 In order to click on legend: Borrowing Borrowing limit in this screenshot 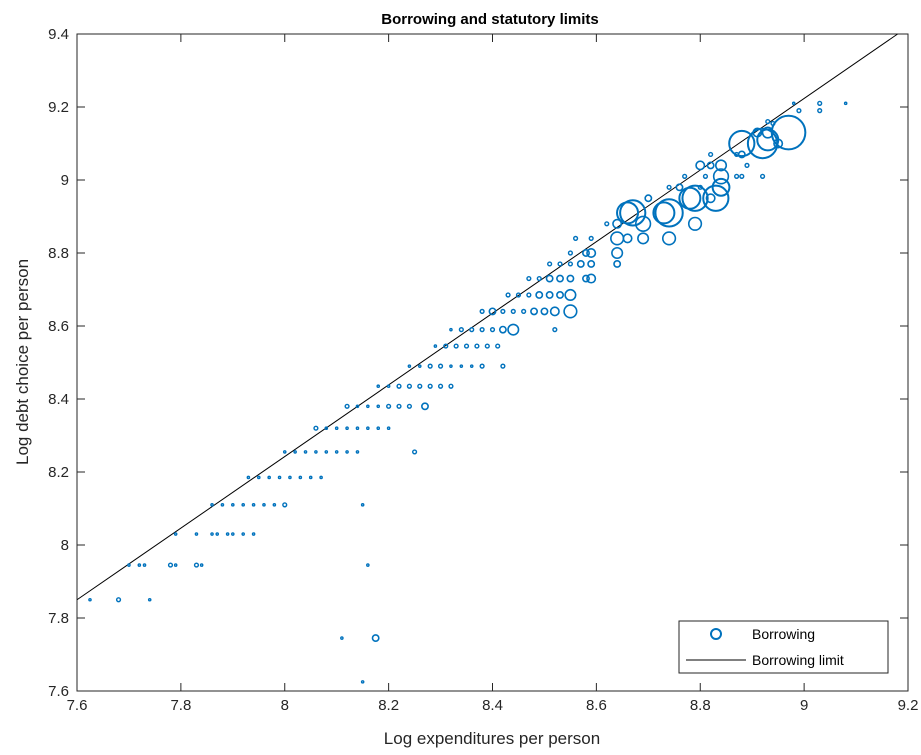, I will do `click(783, 647)`.